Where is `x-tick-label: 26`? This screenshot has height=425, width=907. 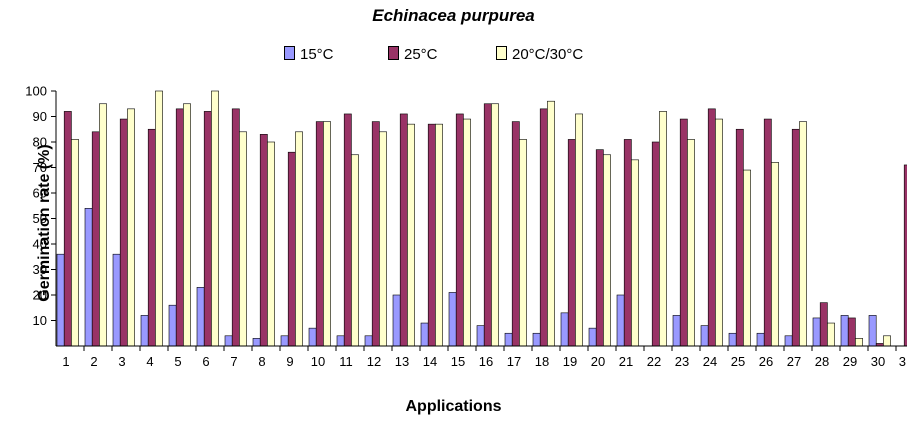
x-tick-label: 26 is located at coordinates (766, 361).